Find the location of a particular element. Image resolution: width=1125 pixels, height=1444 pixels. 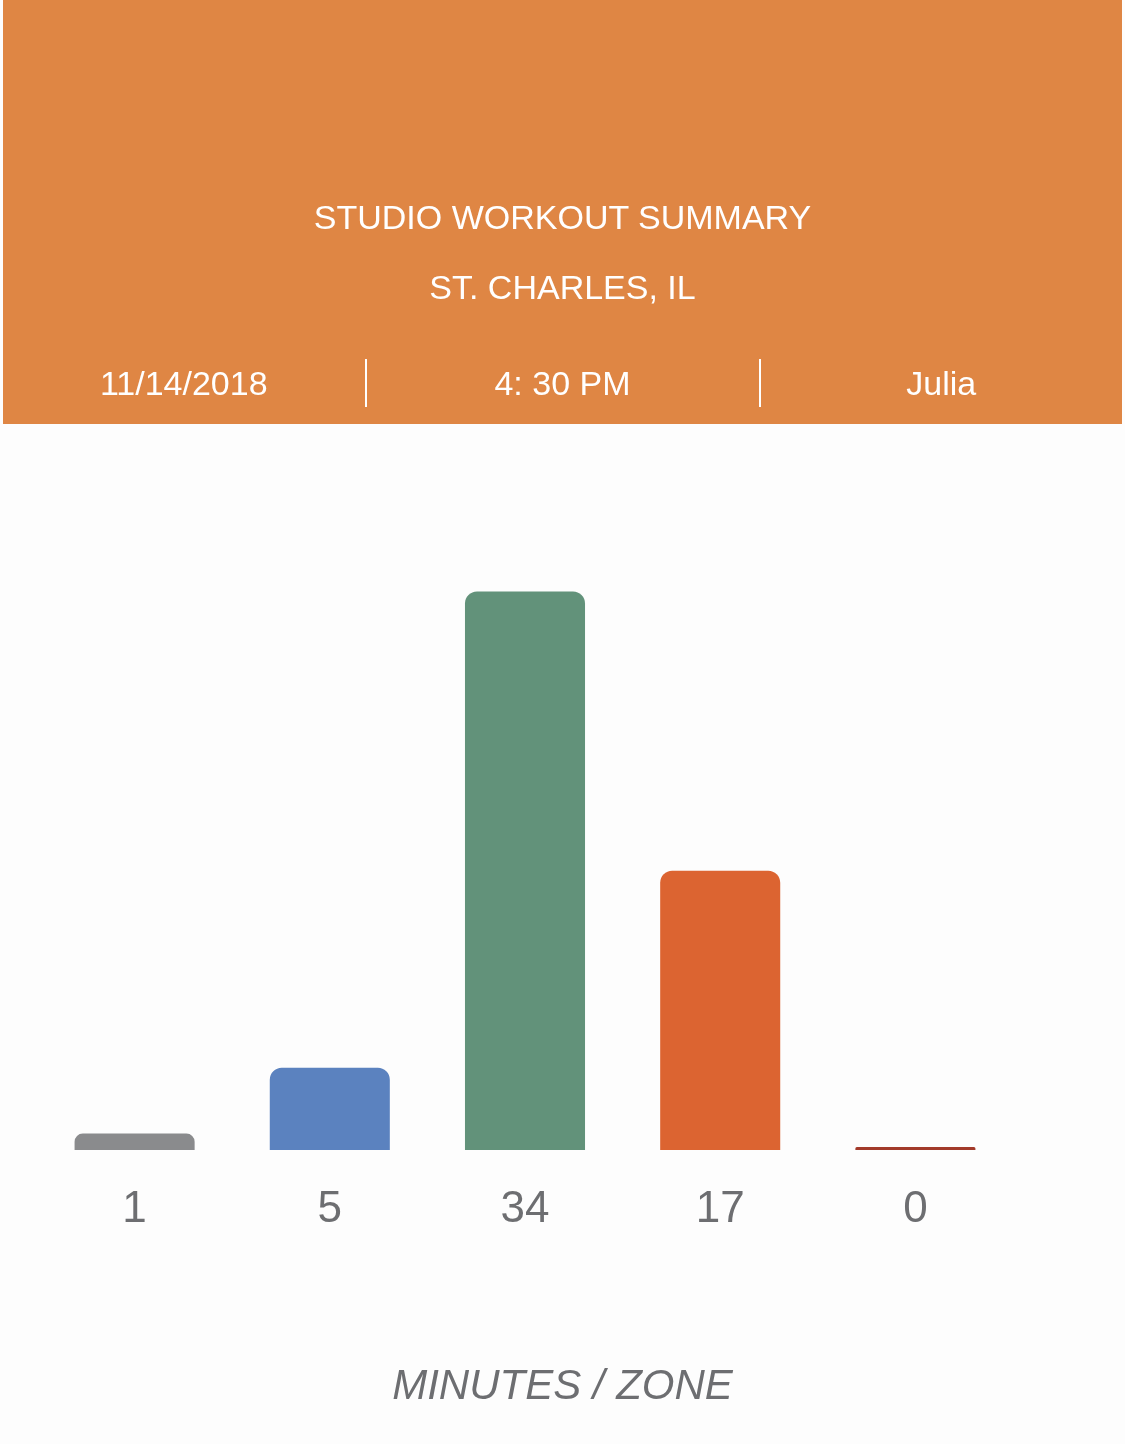

text: Julia is located at coordinates (940, 383).